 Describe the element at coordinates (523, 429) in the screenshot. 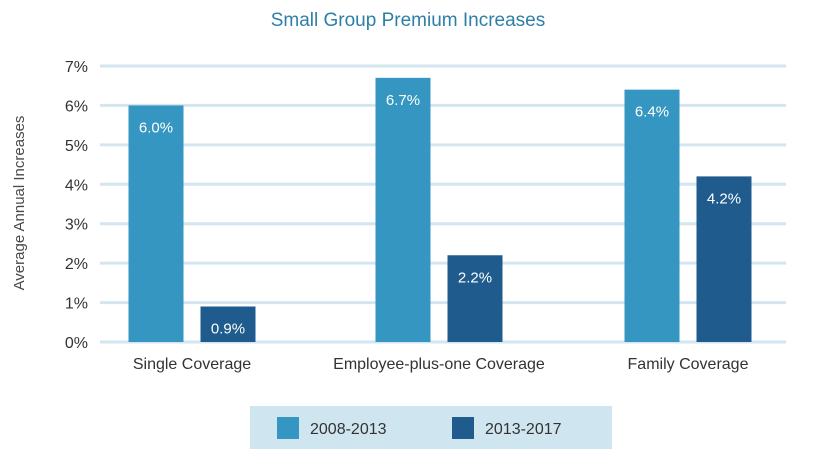

I see `legend-label: 2013-2017` at that location.